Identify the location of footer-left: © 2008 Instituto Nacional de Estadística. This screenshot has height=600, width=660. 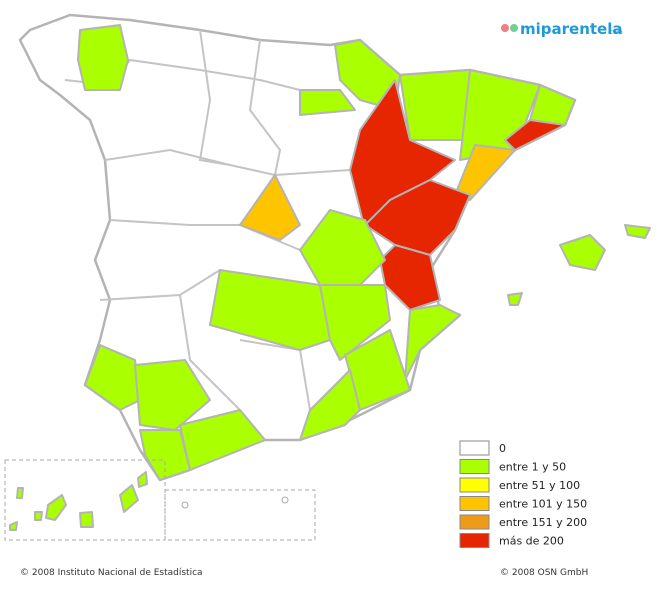
(111, 573).